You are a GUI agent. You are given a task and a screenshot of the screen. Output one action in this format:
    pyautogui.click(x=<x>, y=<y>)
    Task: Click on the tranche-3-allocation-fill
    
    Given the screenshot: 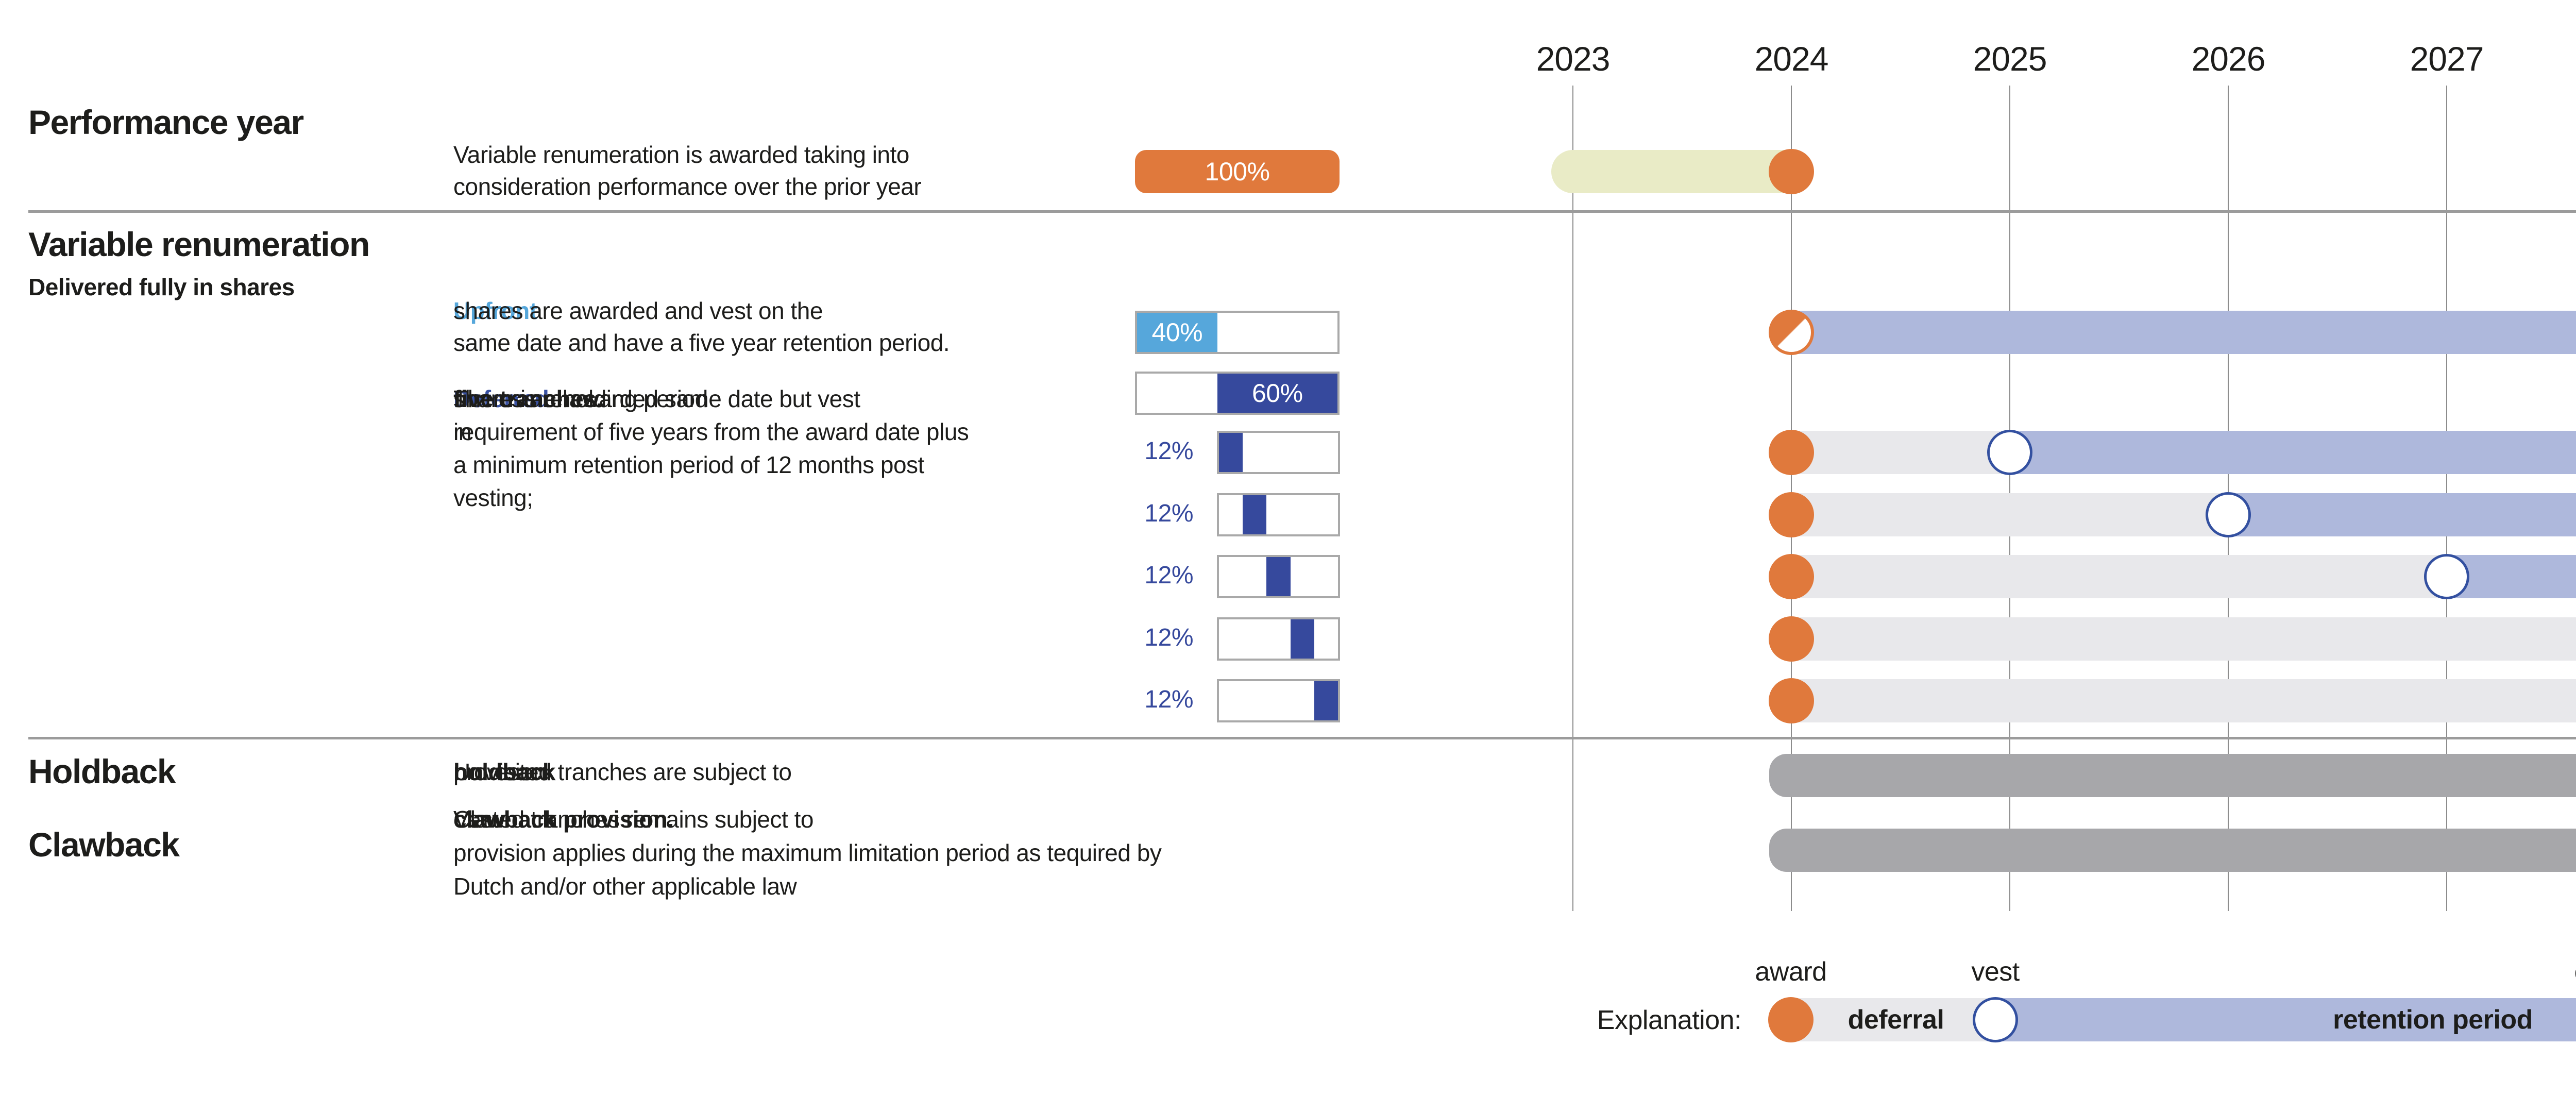 What is the action you would take?
    pyautogui.click(x=1278, y=576)
    